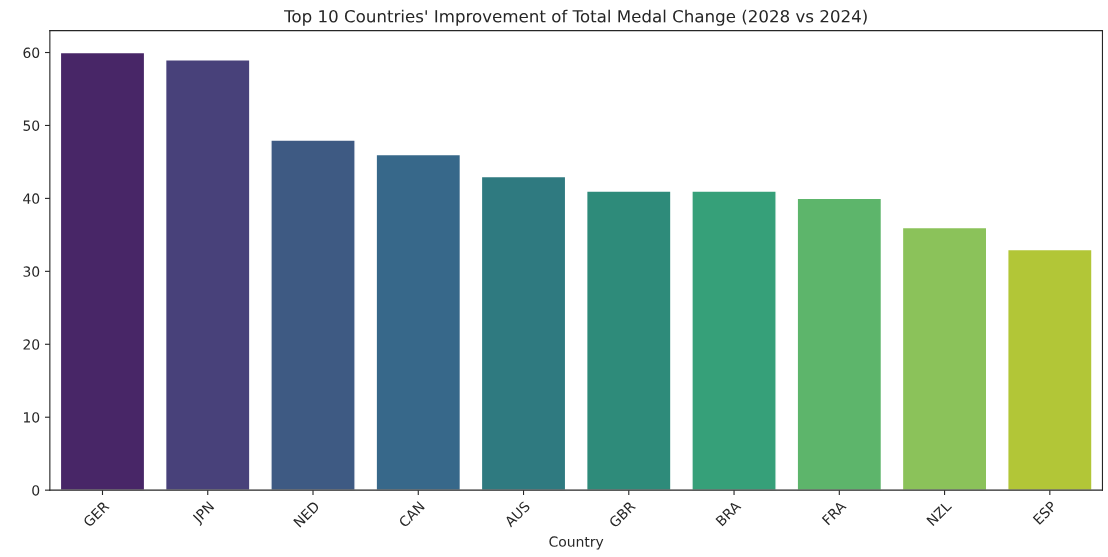 The width and height of the screenshot is (1108, 557). What do you see at coordinates (31, 417) in the screenshot?
I see `y-tick-label: 10` at bounding box center [31, 417].